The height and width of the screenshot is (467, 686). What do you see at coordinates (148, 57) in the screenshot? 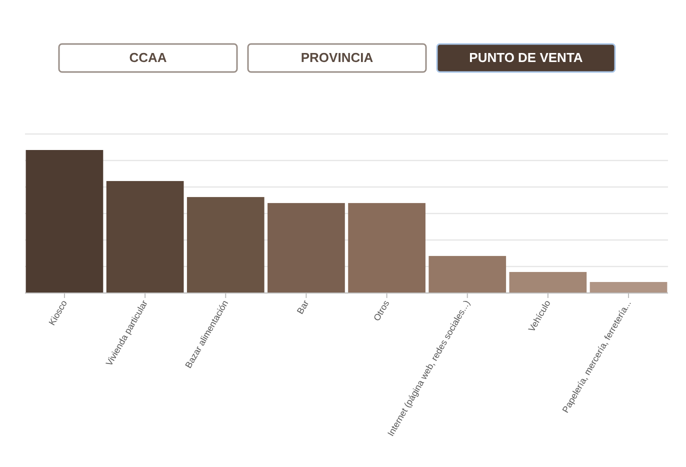
I see `text: CCAA` at bounding box center [148, 57].